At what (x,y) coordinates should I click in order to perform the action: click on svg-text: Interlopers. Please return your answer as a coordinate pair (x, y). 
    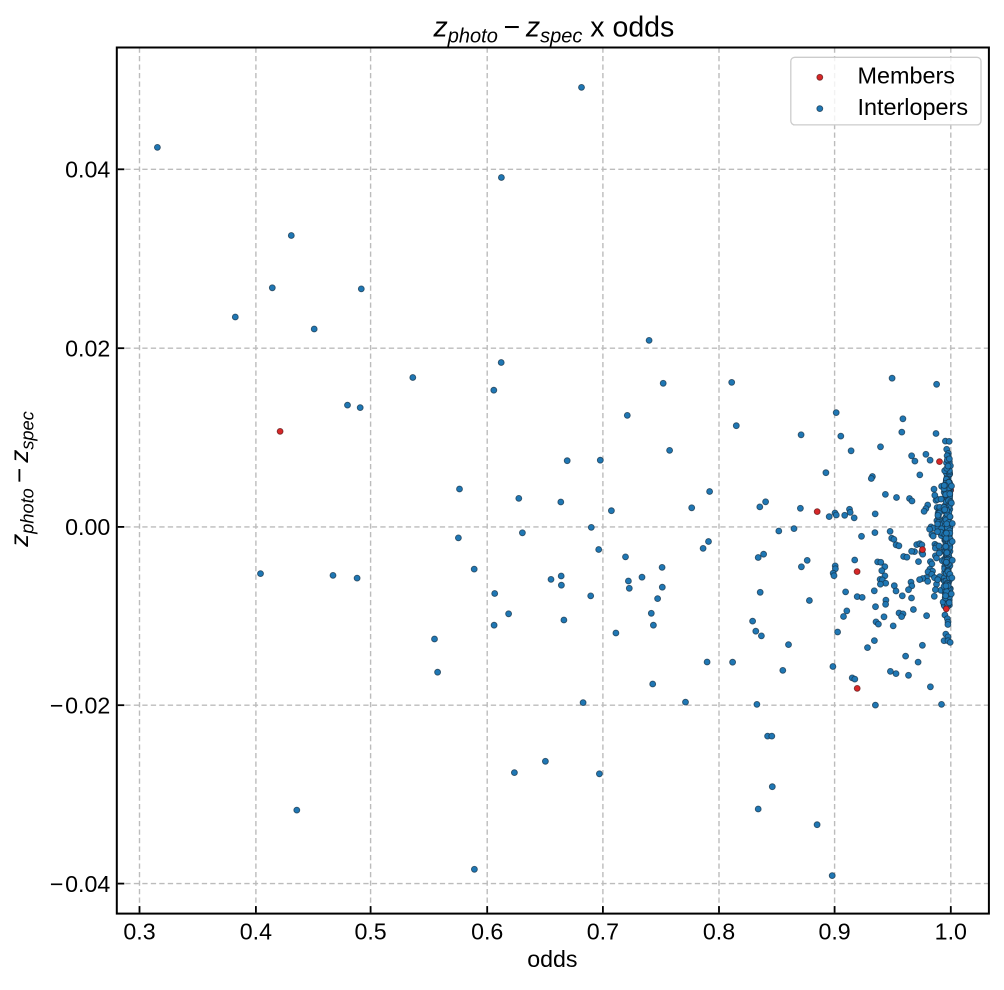
    Looking at the image, I should click on (913, 107).